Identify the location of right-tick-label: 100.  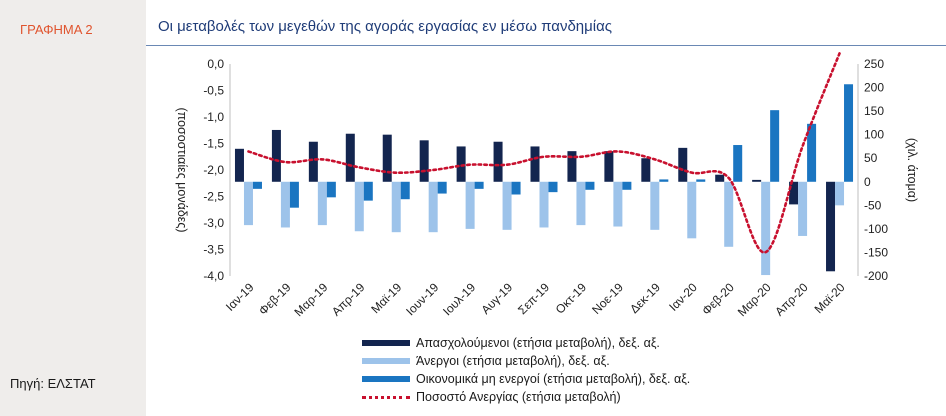
(874, 135).